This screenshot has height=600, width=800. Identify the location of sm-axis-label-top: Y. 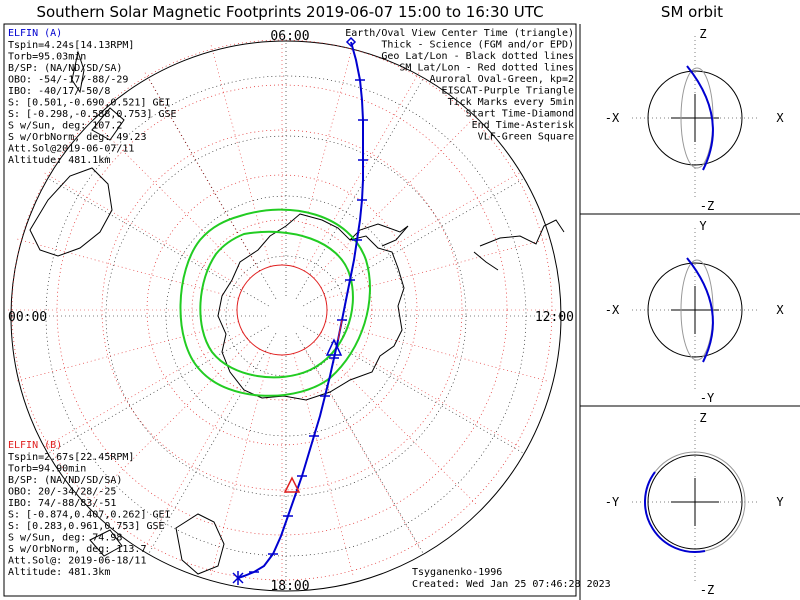
(703, 226).